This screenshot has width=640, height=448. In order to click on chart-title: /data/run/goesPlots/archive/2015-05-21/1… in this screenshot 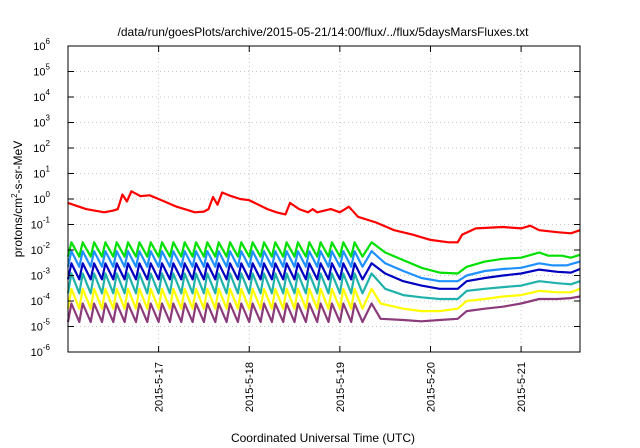, I will do `click(324, 32)`.